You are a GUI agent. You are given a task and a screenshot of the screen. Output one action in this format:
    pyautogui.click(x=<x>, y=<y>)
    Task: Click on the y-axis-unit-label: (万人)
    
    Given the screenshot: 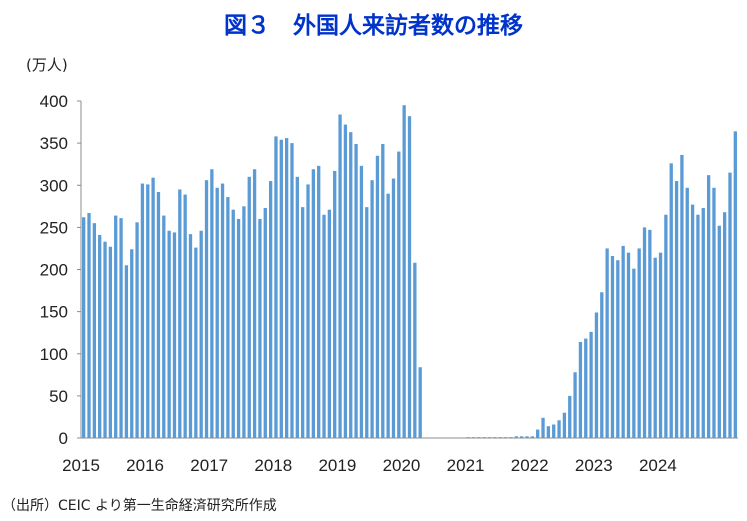 What is the action you would take?
    pyautogui.click(x=47, y=65)
    